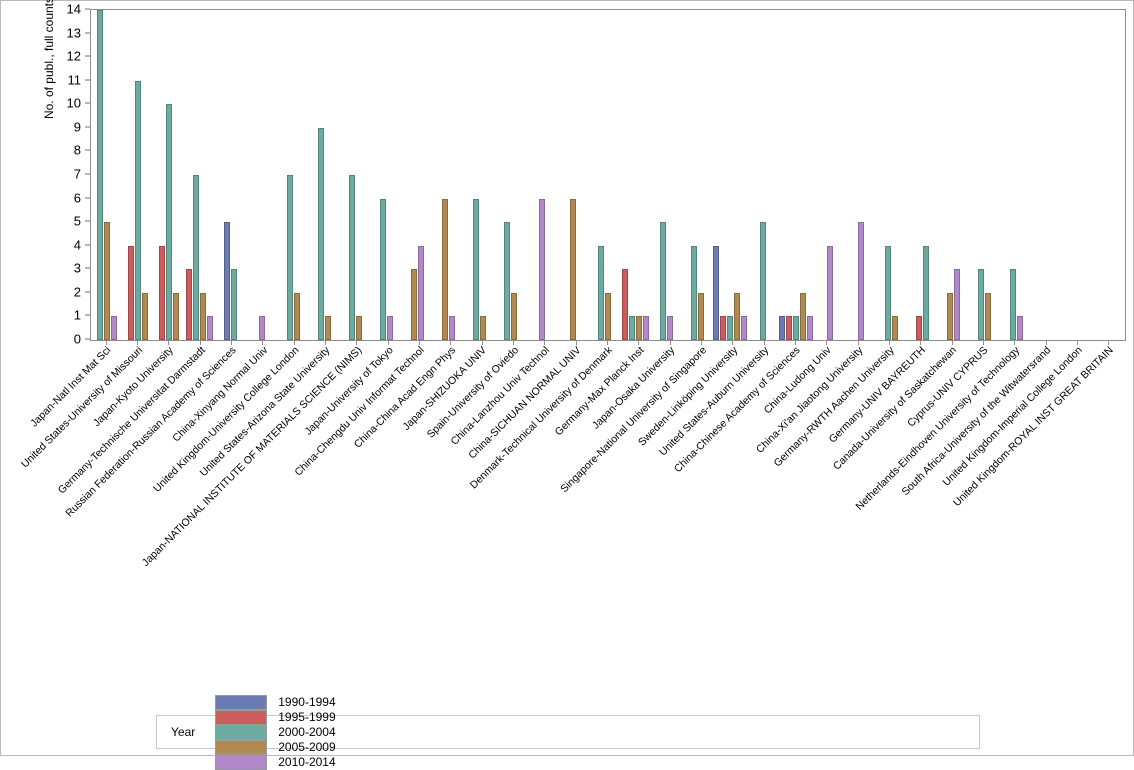 The image size is (1134, 770). I want to click on legend-item: 2000-2004, so click(275, 732).